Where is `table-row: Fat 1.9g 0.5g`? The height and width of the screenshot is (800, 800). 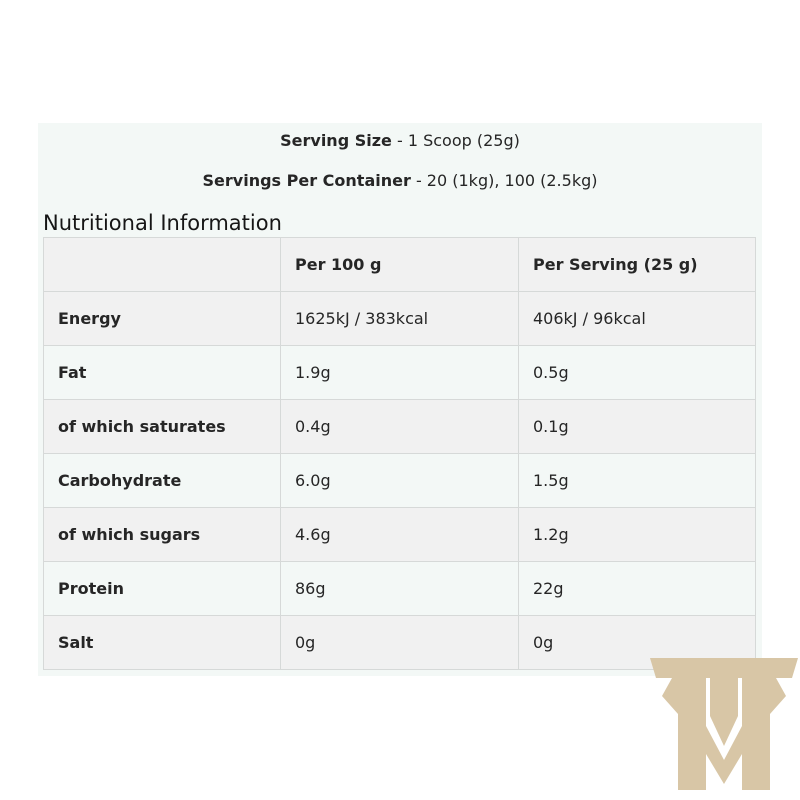
table-row: Fat 1.9g 0.5g is located at coordinates (399, 372).